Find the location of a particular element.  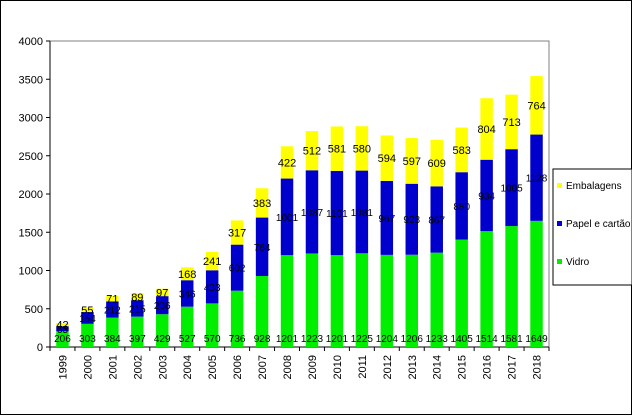

value-label: 594 is located at coordinates (387, 159).